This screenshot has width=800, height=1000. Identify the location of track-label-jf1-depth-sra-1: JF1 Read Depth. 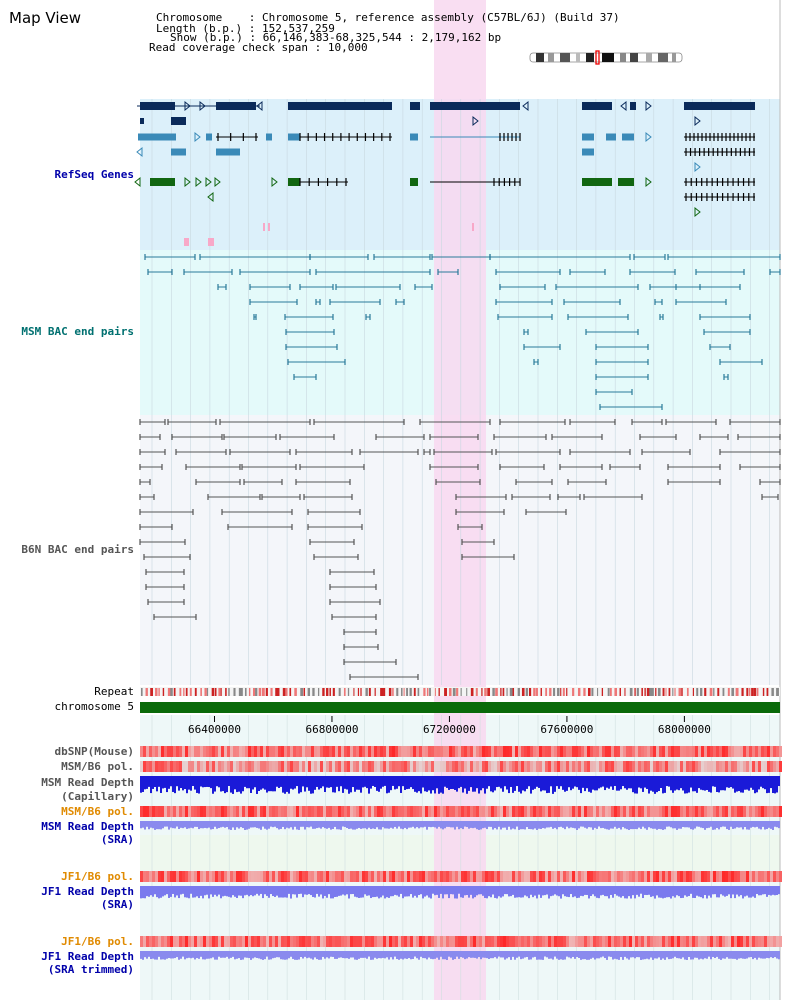
(87, 891).